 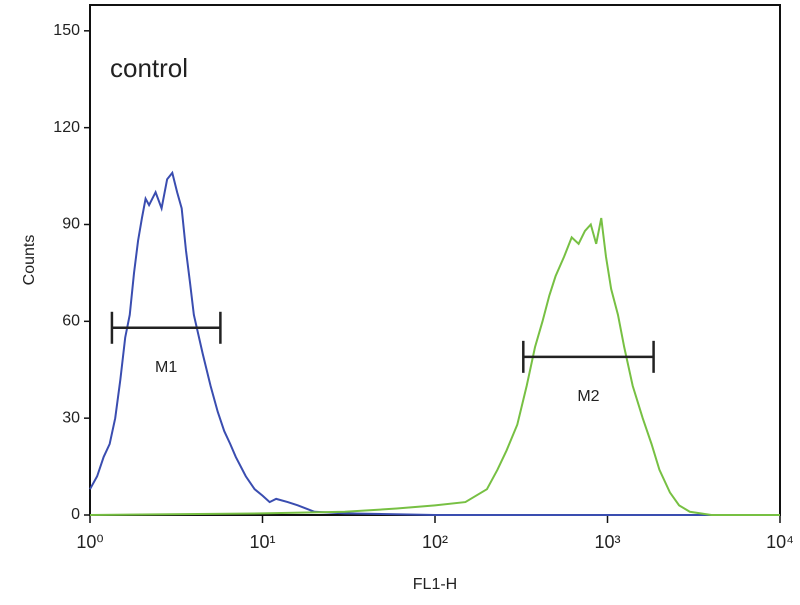 What do you see at coordinates (262, 542) in the screenshot?
I see `x-tick-label: 10¹` at bounding box center [262, 542].